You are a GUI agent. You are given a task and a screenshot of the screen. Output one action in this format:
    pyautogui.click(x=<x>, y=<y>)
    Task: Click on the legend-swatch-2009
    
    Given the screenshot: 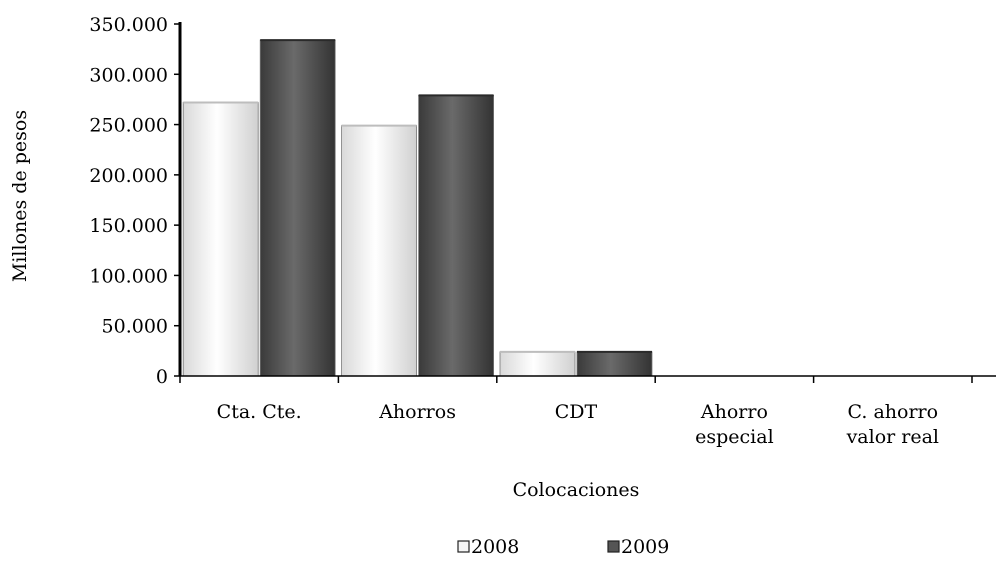 What is the action you would take?
    pyautogui.click(x=613, y=546)
    